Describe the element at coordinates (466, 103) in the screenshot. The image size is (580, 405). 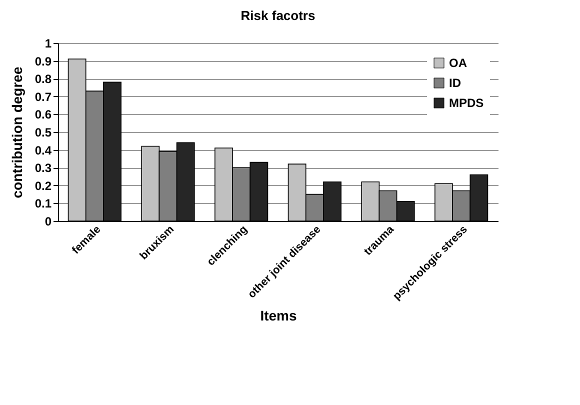
I see `legend-label: MPDS` at that location.